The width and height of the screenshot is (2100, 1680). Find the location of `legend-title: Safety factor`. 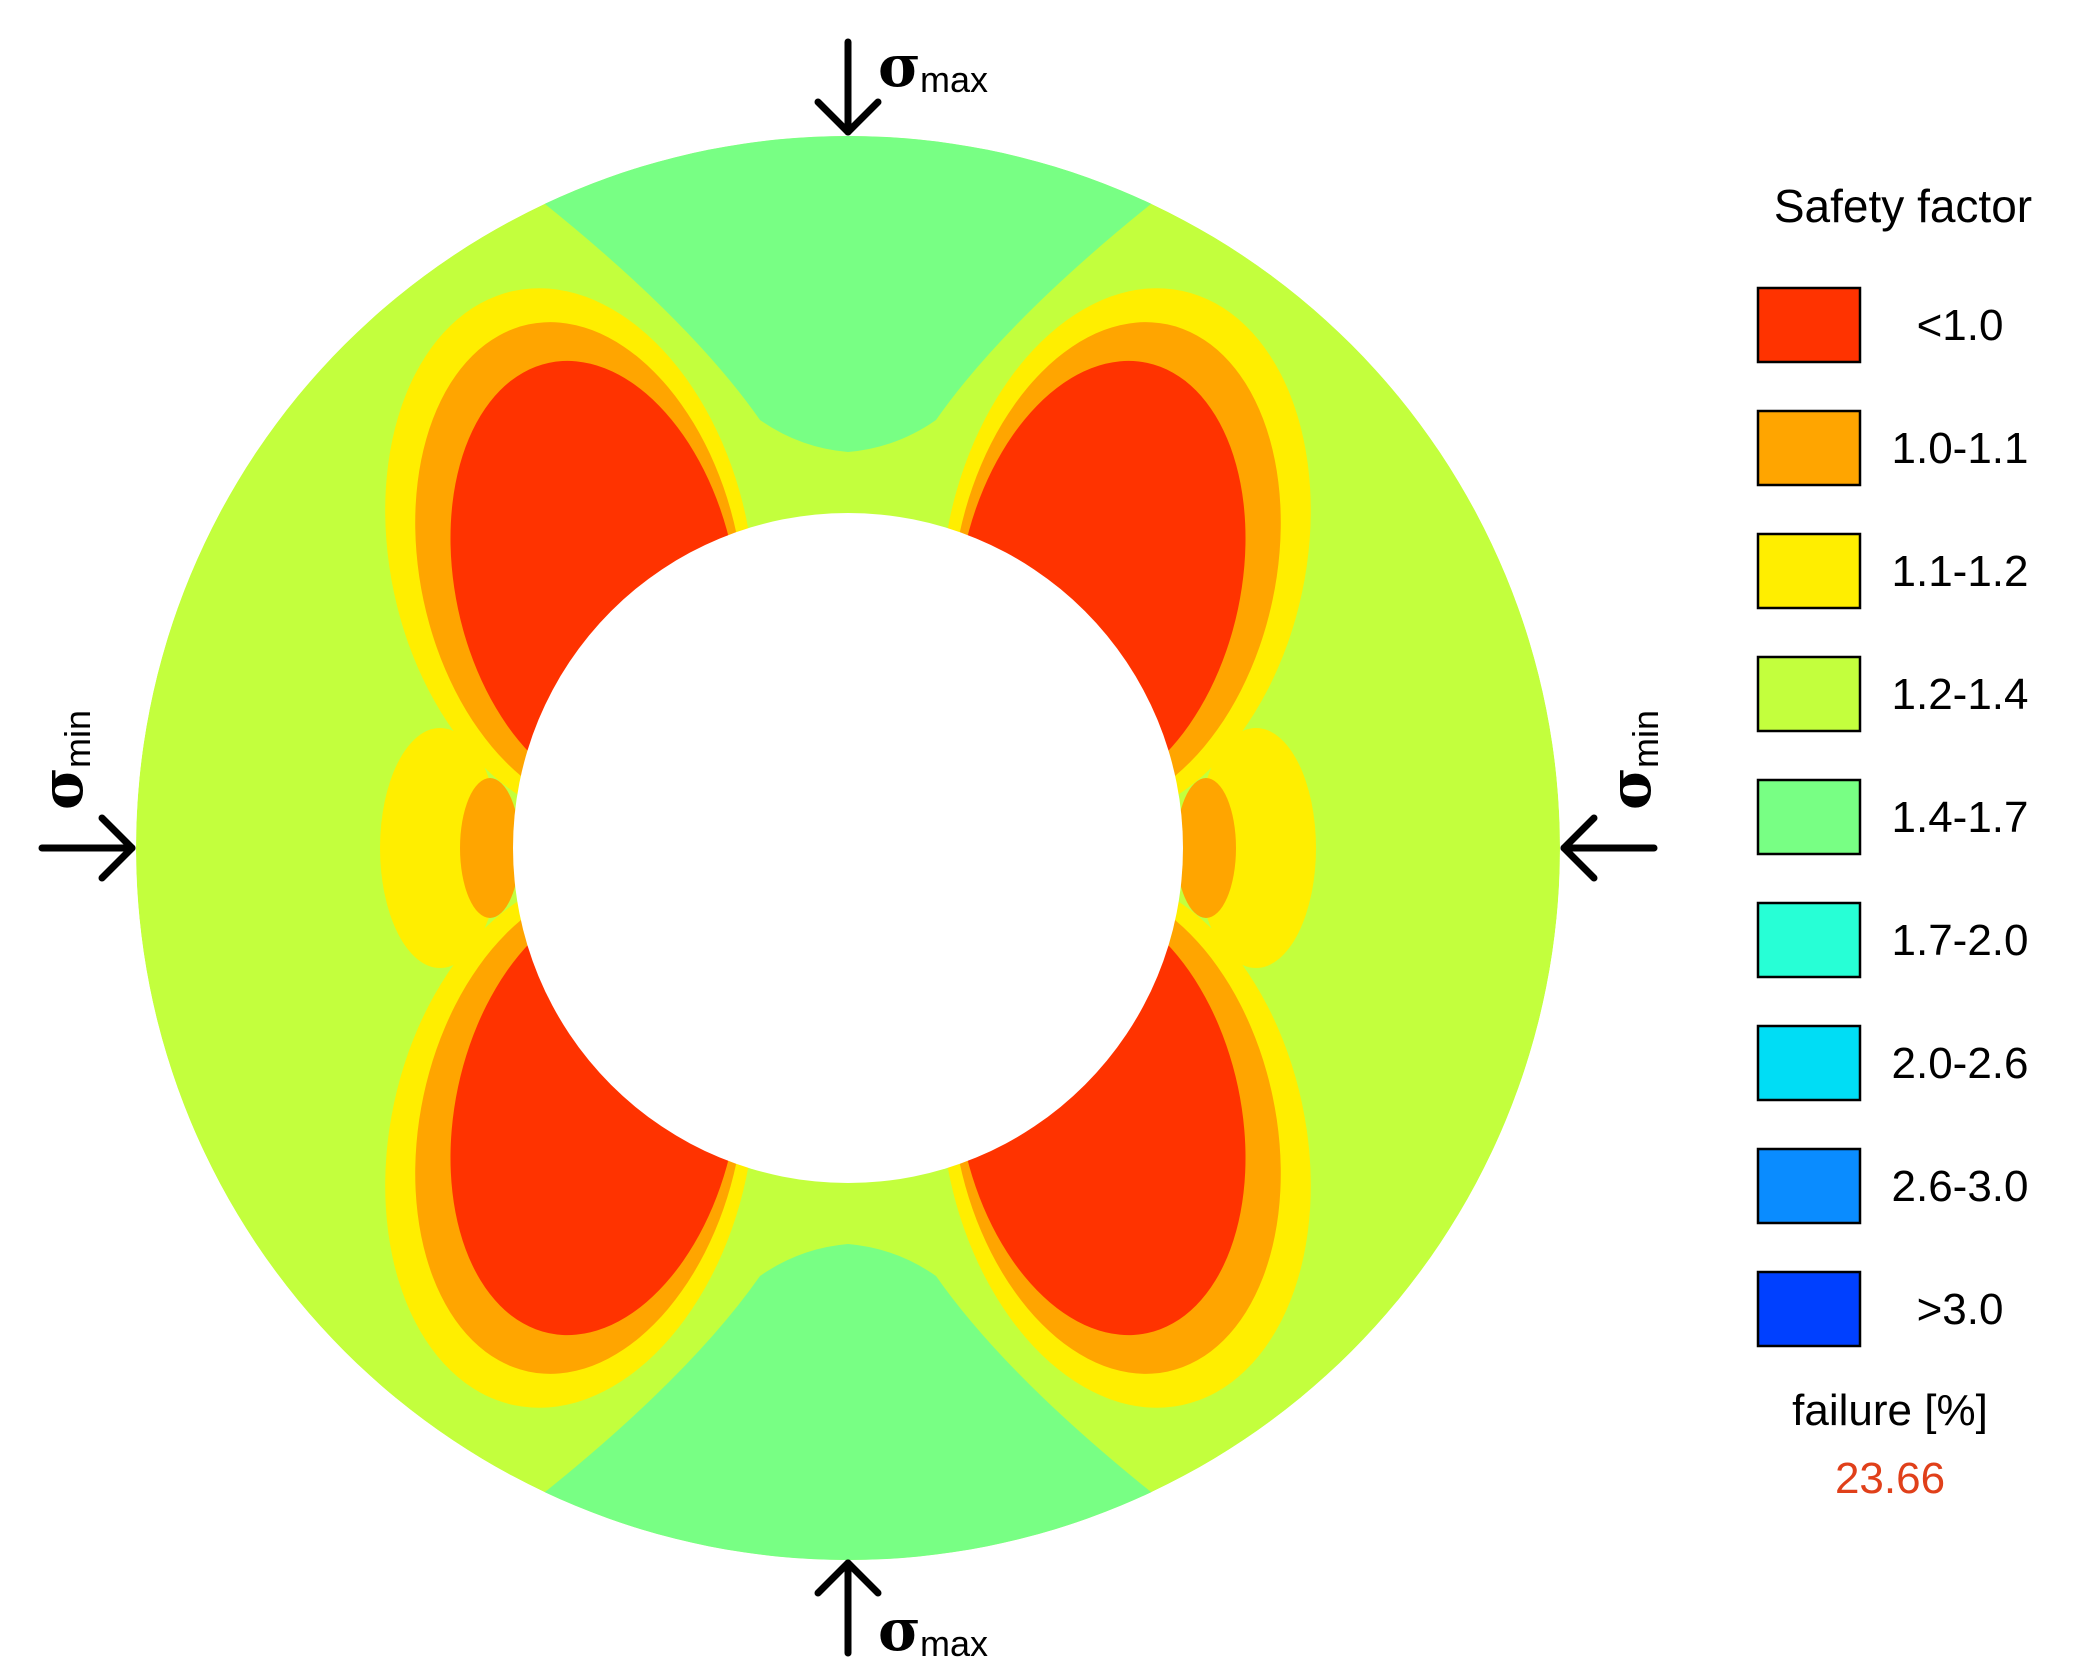

legend-title: Safety factor is located at coordinates (1903, 206).